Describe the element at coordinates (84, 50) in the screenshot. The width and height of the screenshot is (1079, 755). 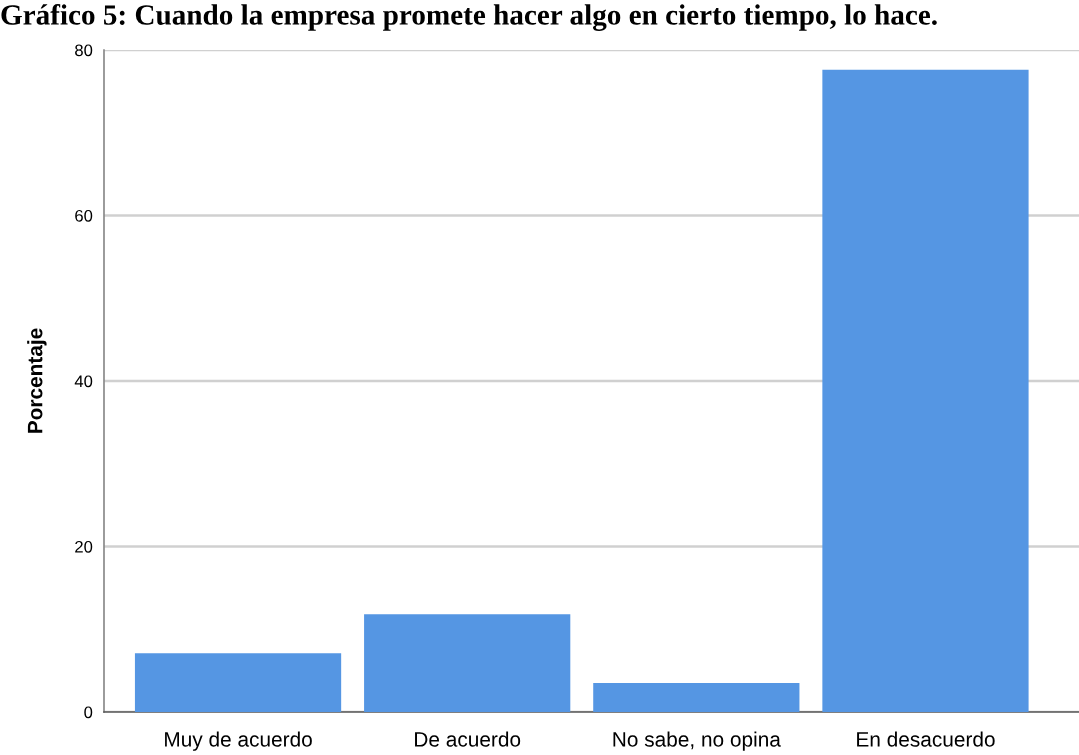
I see `y-tick-label: 80` at that location.